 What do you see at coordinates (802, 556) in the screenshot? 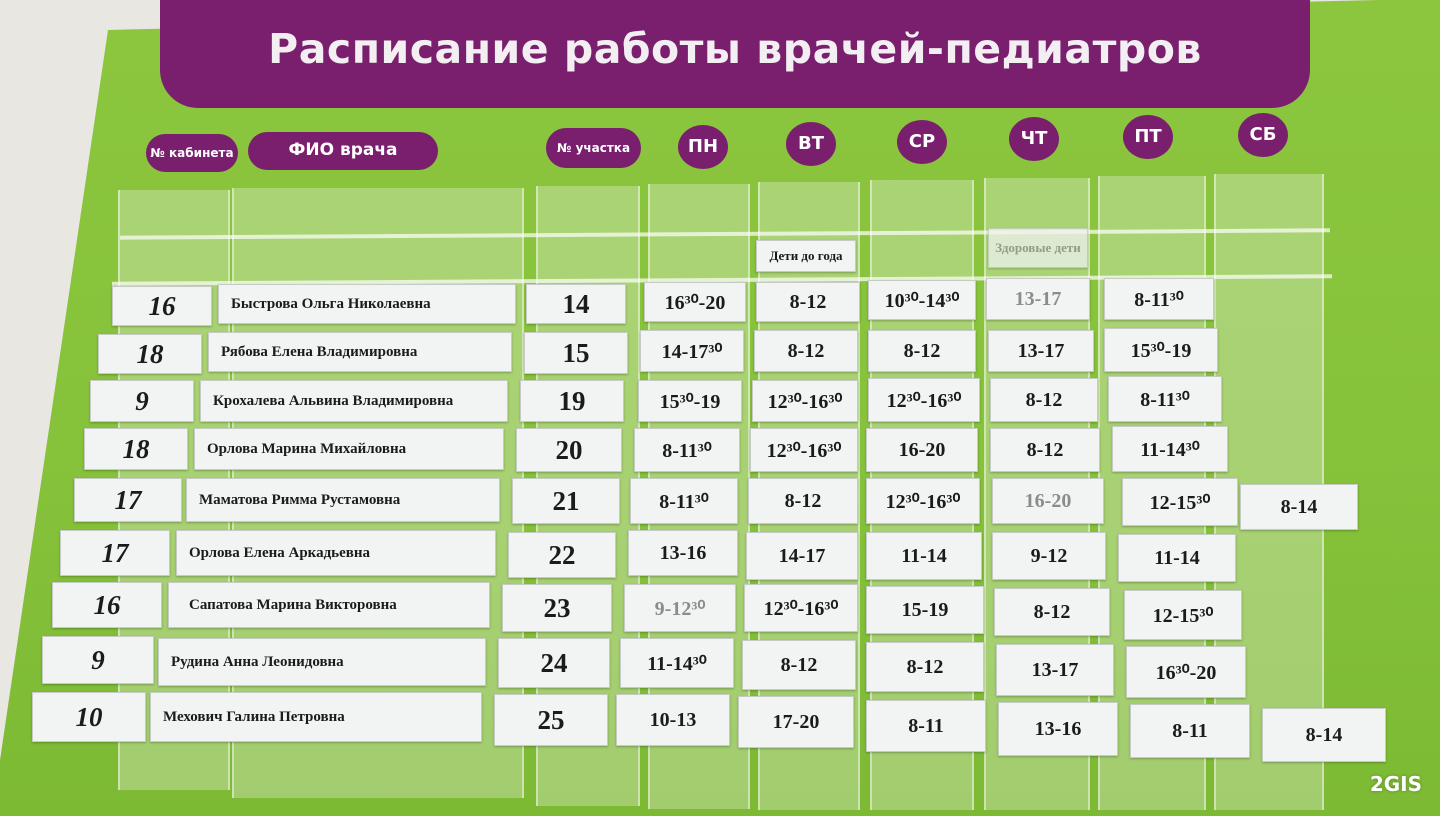
I see `schedule-cell-tue: 14-17` at bounding box center [802, 556].